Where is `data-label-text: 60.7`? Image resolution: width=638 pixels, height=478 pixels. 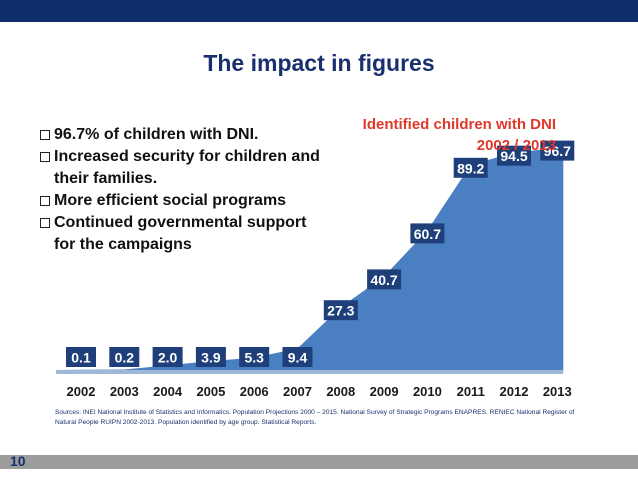 data-label-text: 60.7 is located at coordinates (427, 234).